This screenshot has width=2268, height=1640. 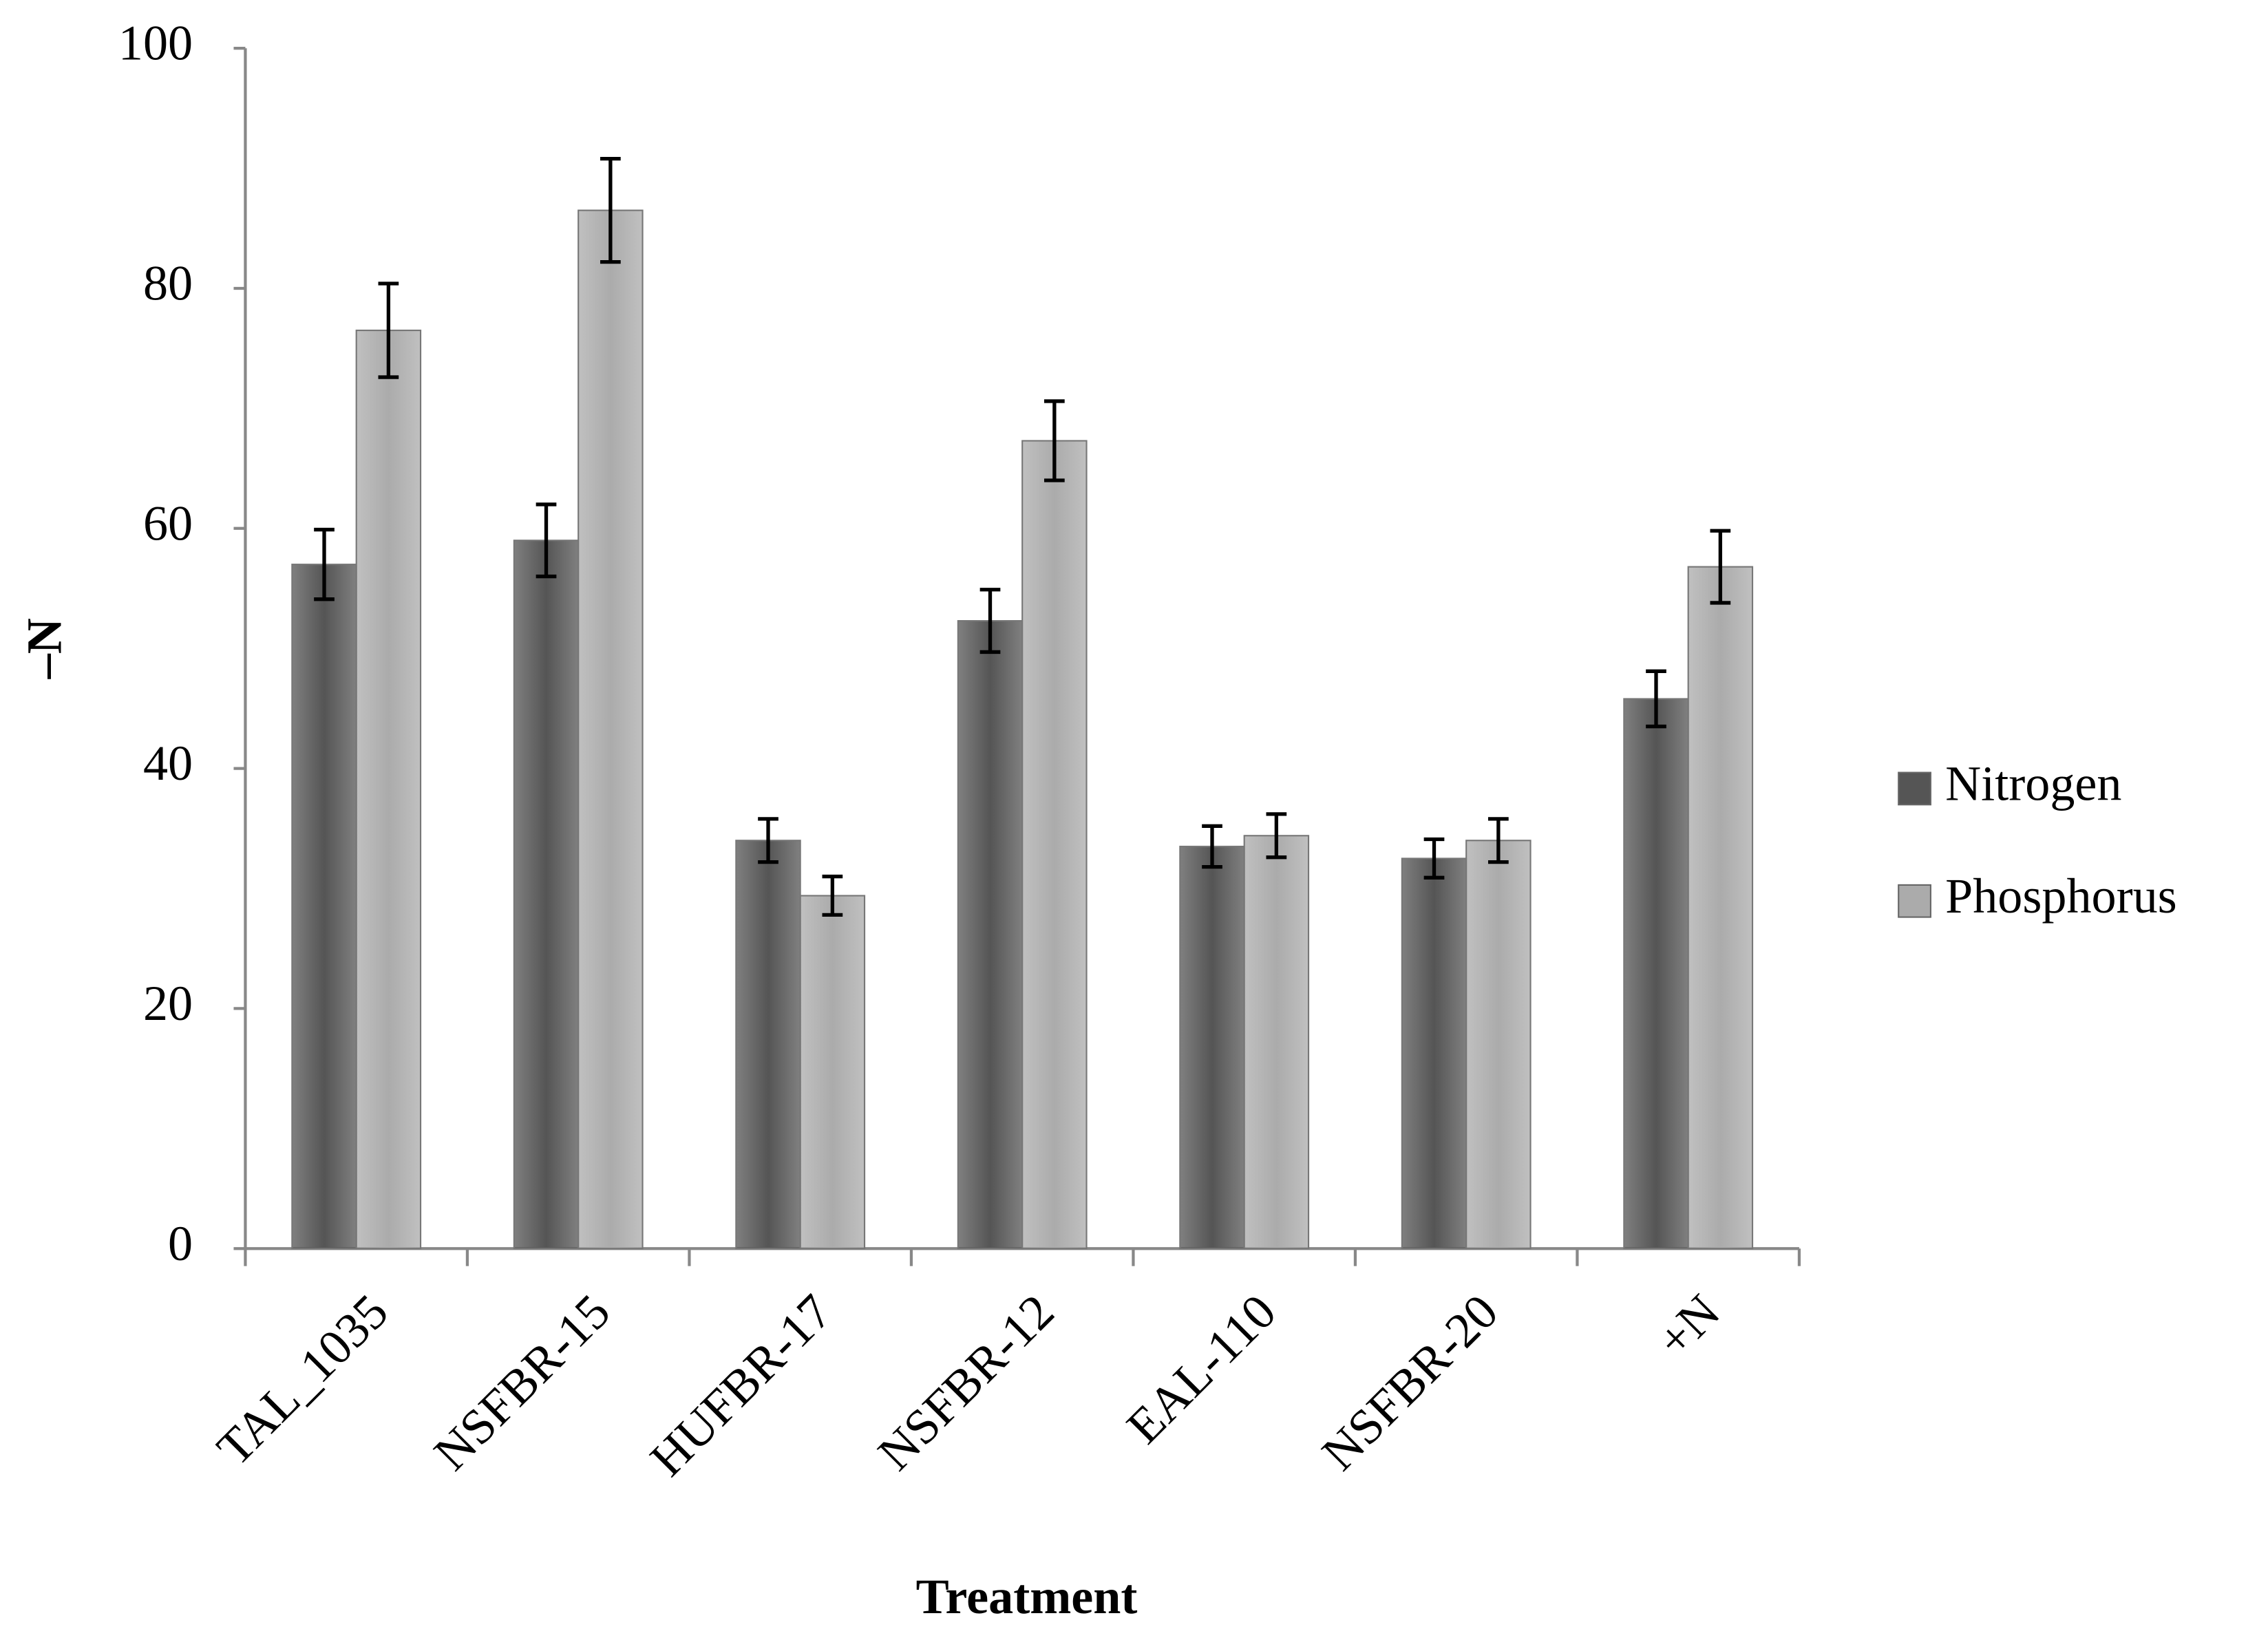 What do you see at coordinates (302, 1380) in the screenshot?
I see `x-tick-label: TAL_1035` at bounding box center [302, 1380].